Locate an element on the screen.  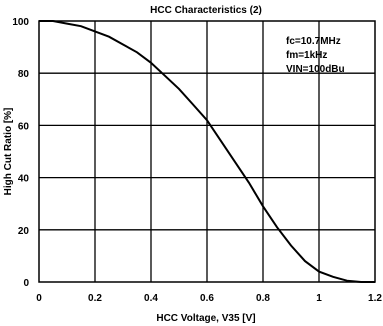
chart-title: HCC Characteristics (2) is located at coordinates (206, 10).